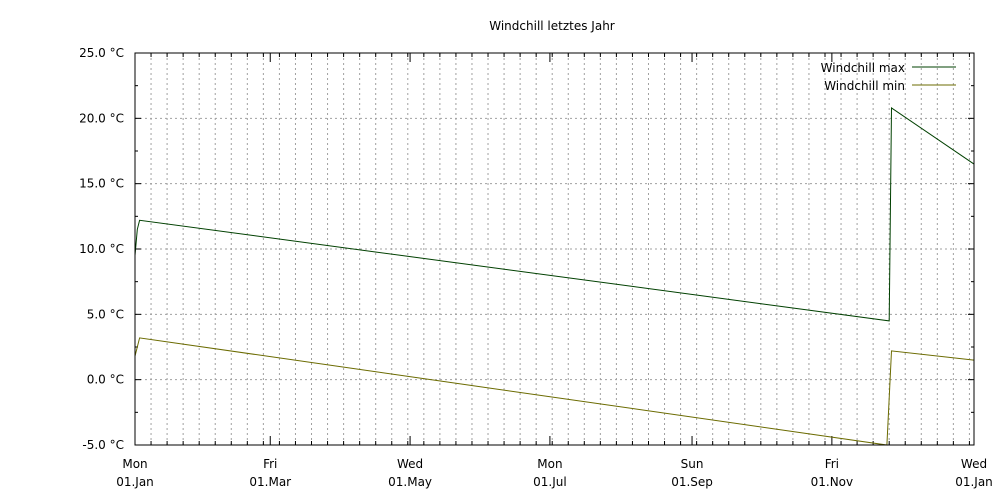  Describe the element at coordinates (410, 482) in the screenshot. I see `x-tick-date-label: 01.May` at that location.